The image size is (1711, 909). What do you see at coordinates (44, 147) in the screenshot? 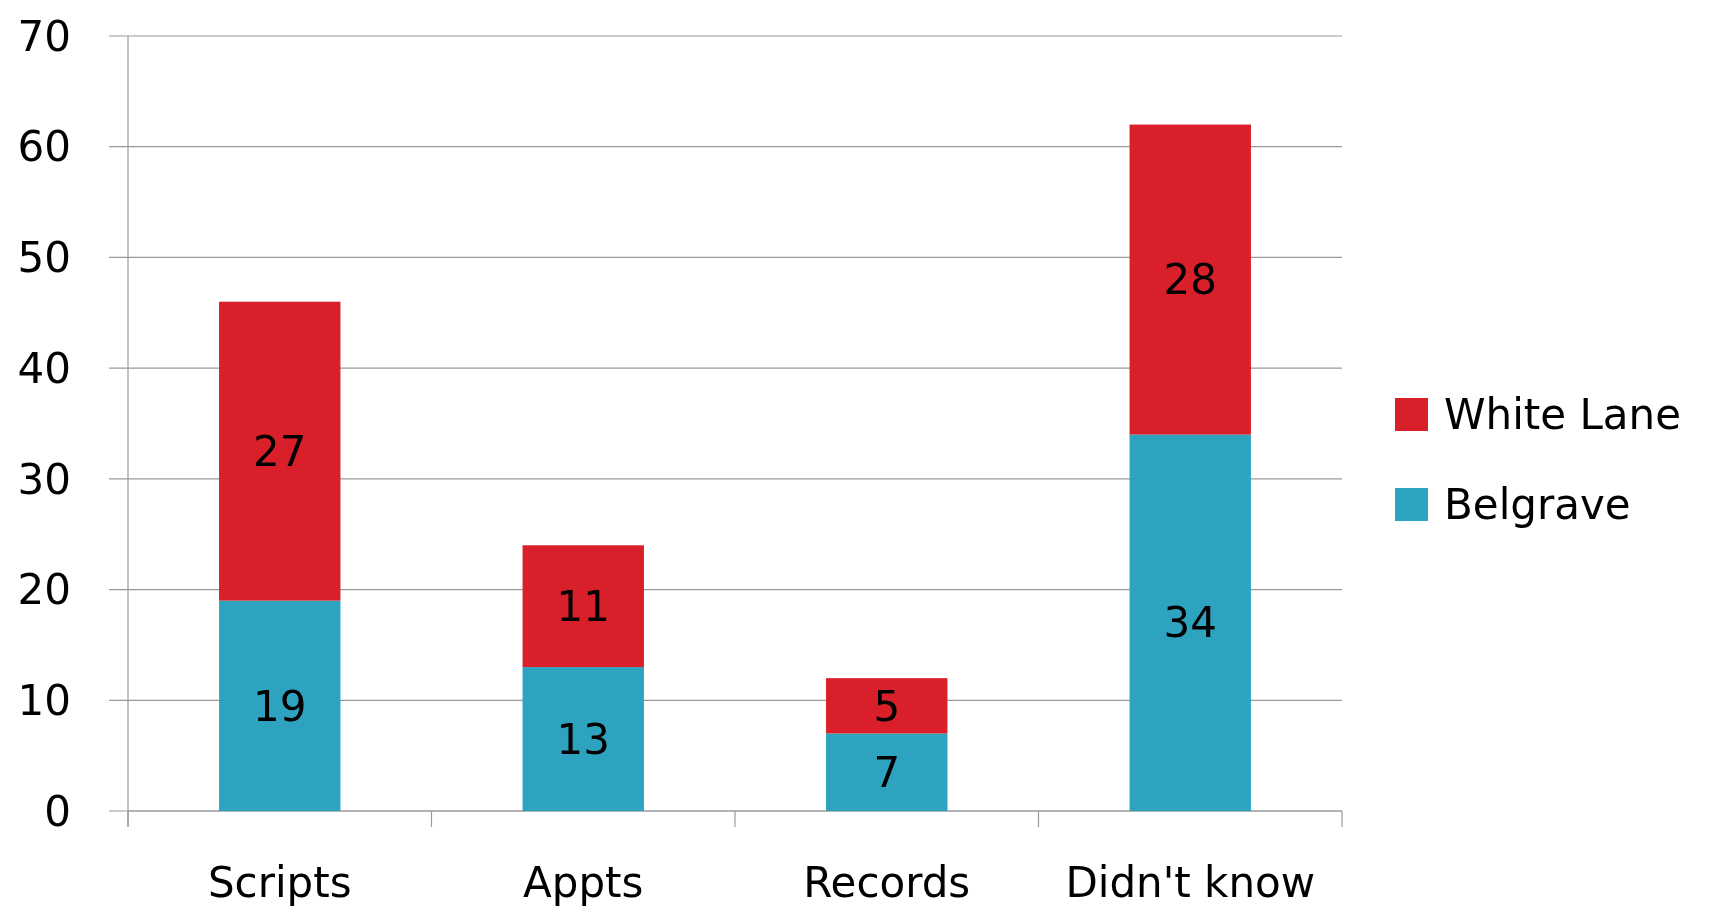
I see `y-tick-label: 60` at bounding box center [44, 147].